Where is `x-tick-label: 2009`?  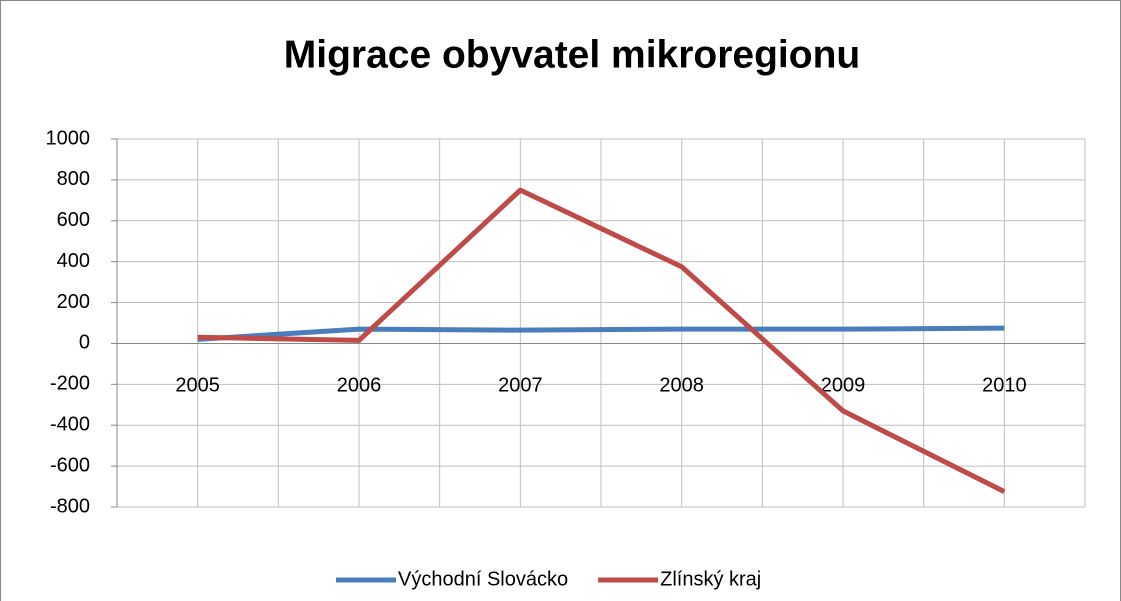 x-tick-label: 2009 is located at coordinates (843, 386).